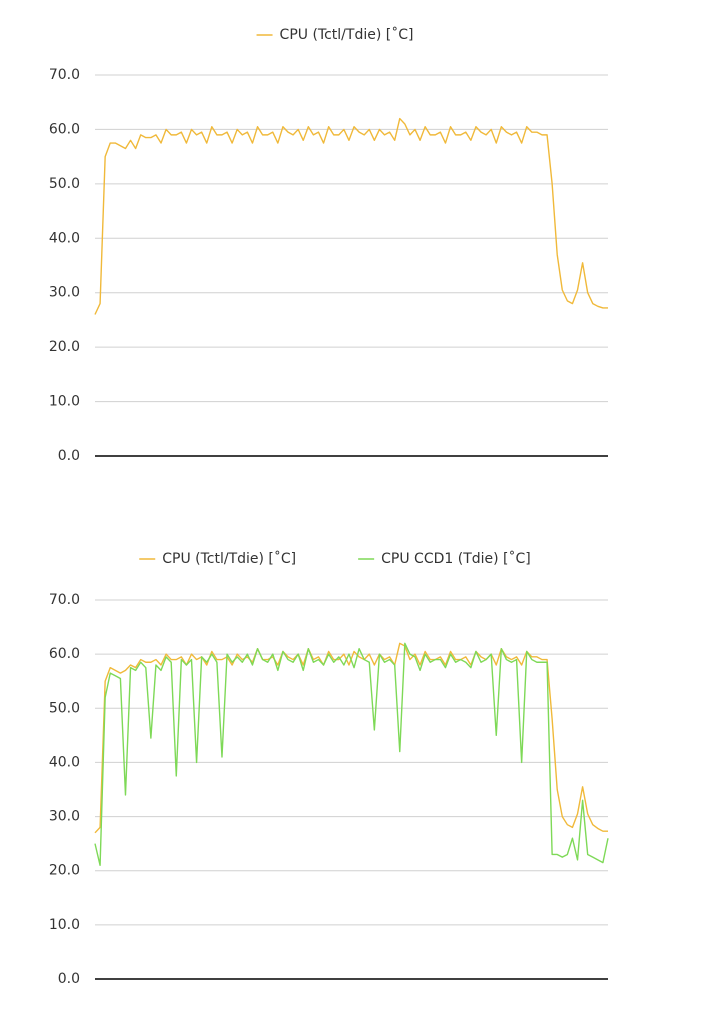  I want to click on legend-label: CPU CCD1 (Tdie) [˚C], so click(456, 558).